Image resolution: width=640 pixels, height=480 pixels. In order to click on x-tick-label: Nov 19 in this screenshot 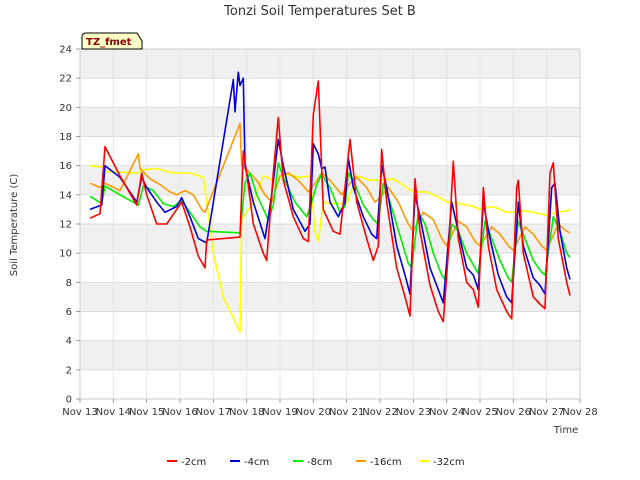, I will do `click(279, 412)`.